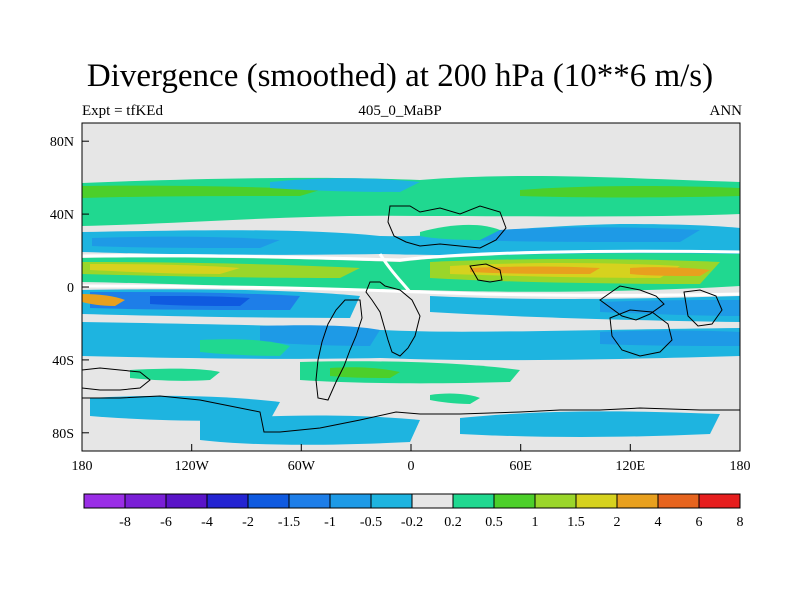 The height and width of the screenshot is (600, 800). I want to click on case-label: 405_0_MaBP, so click(400, 111).